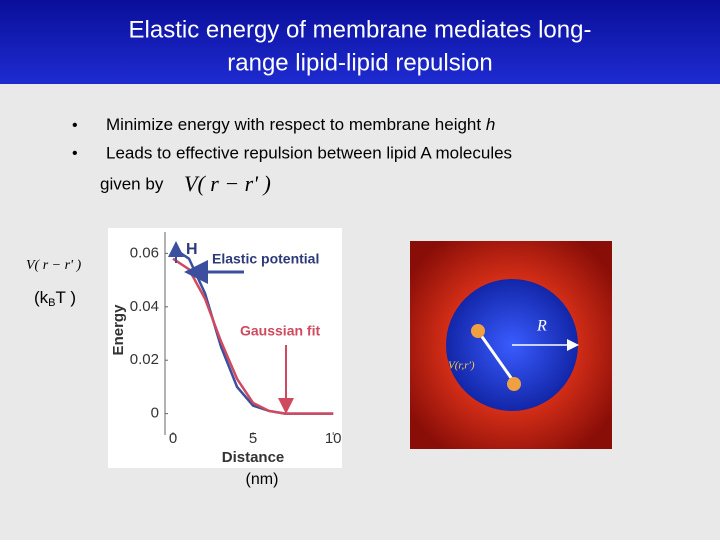  What do you see at coordinates (280, 331) in the screenshot?
I see `annotation: Gaussian fit` at bounding box center [280, 331].